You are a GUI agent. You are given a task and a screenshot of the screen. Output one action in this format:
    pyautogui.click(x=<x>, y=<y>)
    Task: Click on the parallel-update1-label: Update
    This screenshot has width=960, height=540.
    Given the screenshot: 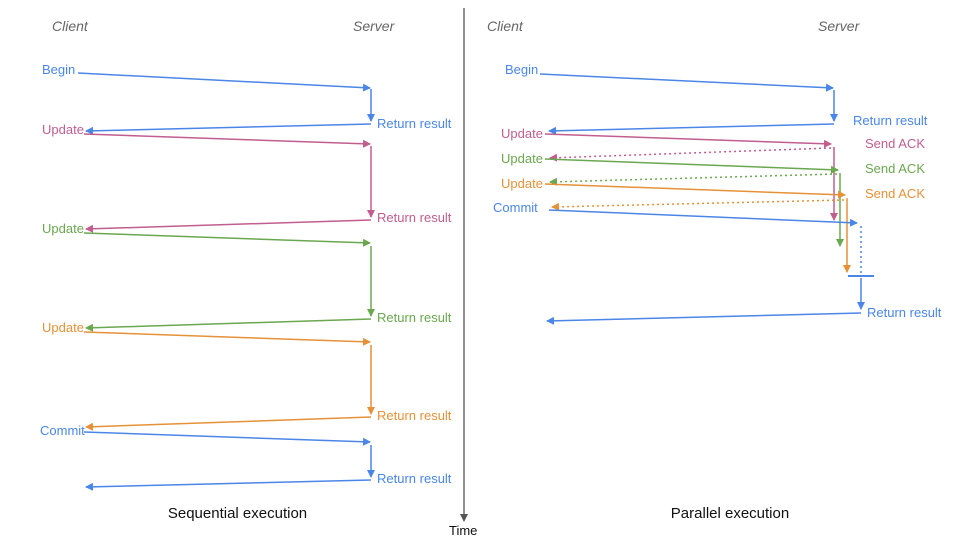 What is the action you would take?
    pyautogui.click(x=522, y=133)
    